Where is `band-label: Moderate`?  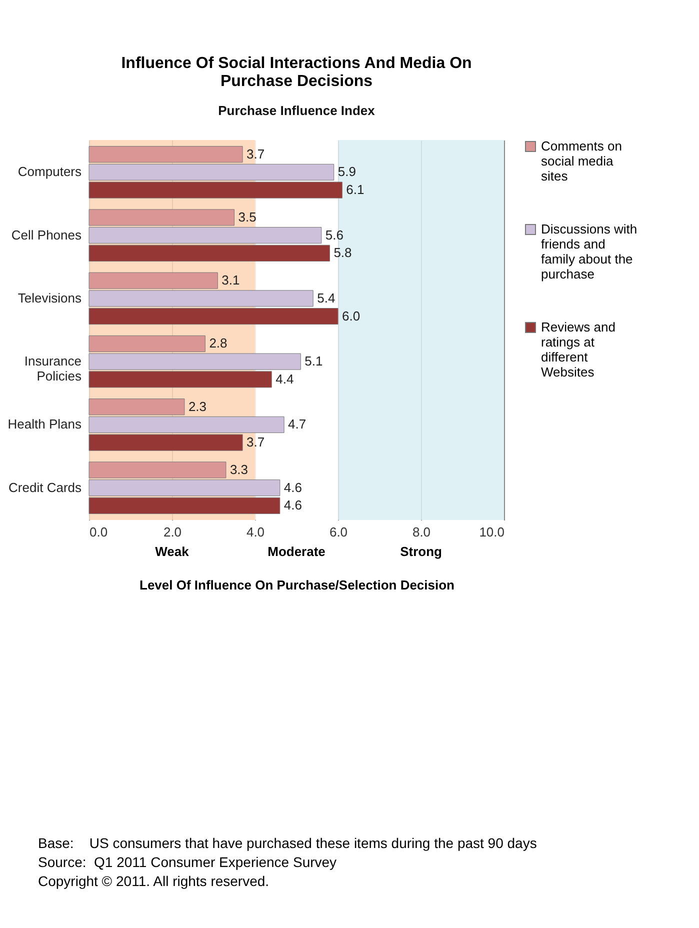 band-label: Moderate is located at coordinates (297, 551).